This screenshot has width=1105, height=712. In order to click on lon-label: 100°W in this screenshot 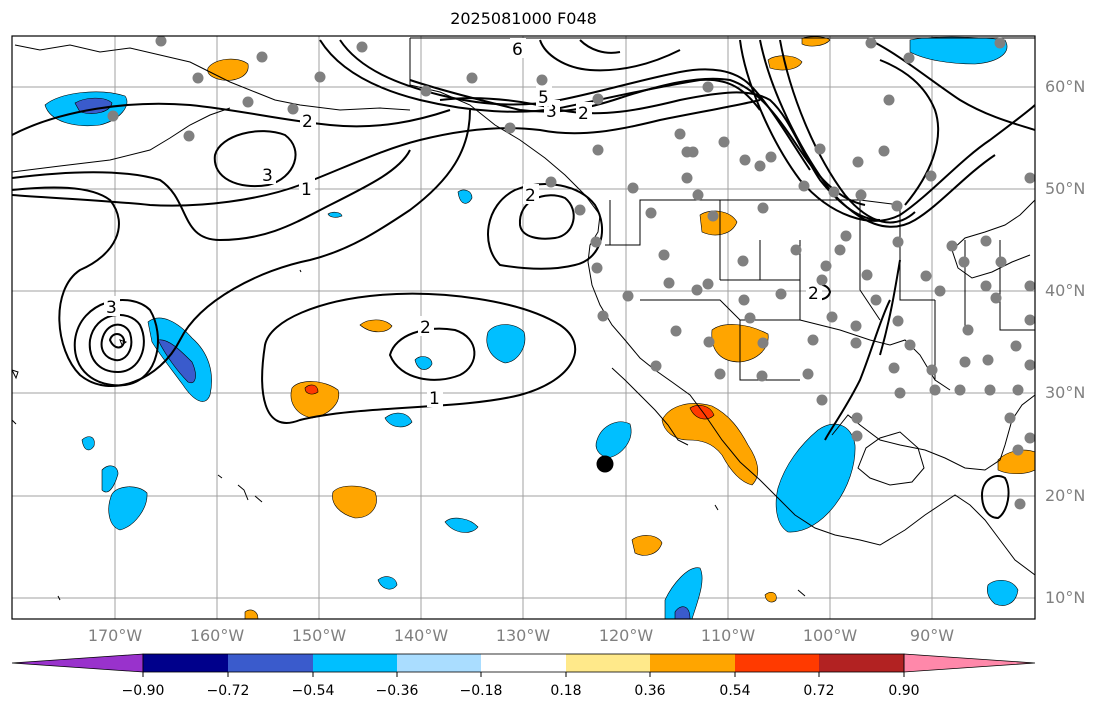, I will do `click(830, 635)`.